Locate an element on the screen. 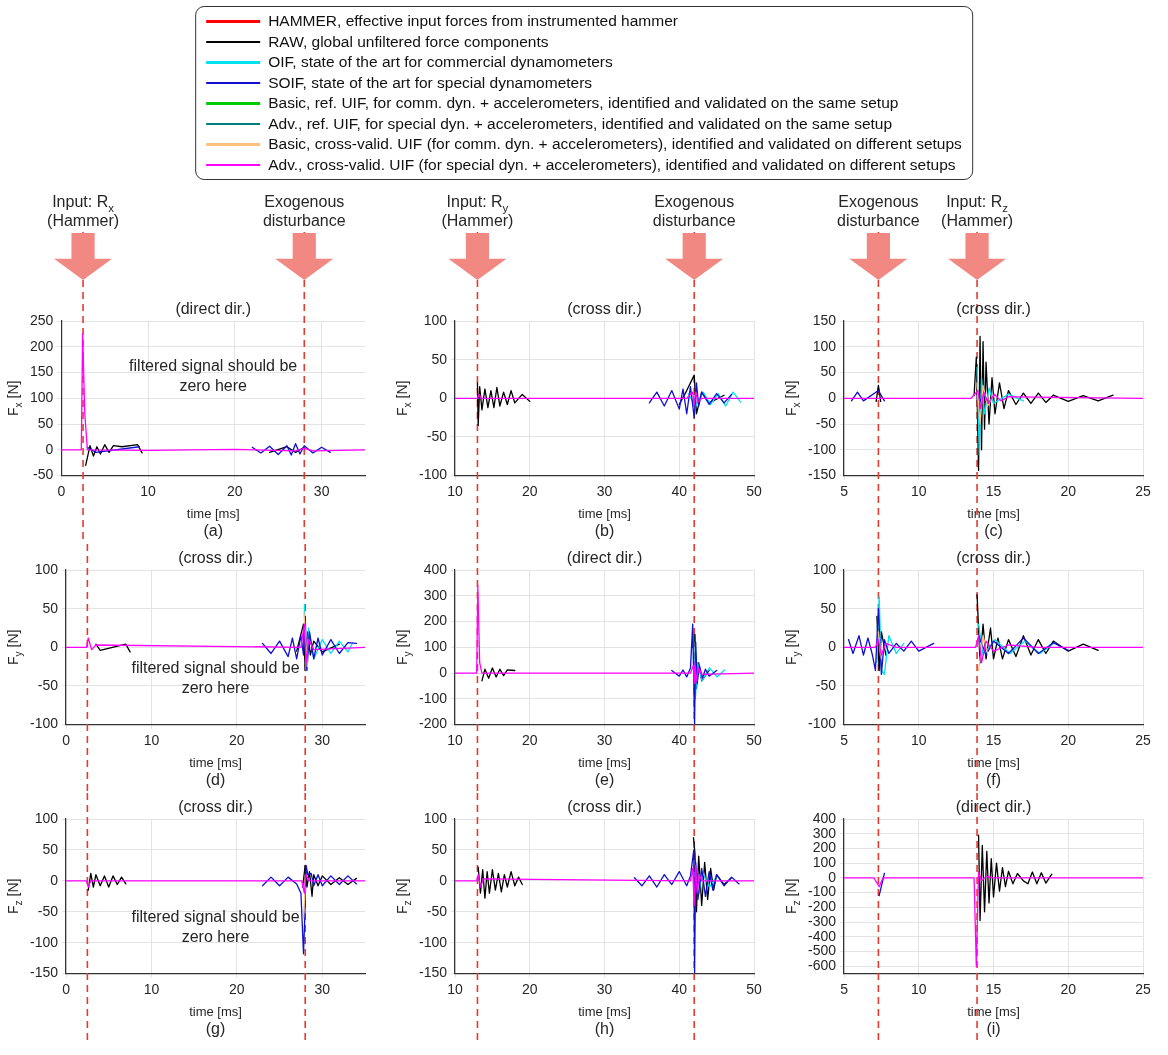 The width and height of the screenshot is (1168, 1055). y-tick-label: -200 is located at coordinates (822, 906).